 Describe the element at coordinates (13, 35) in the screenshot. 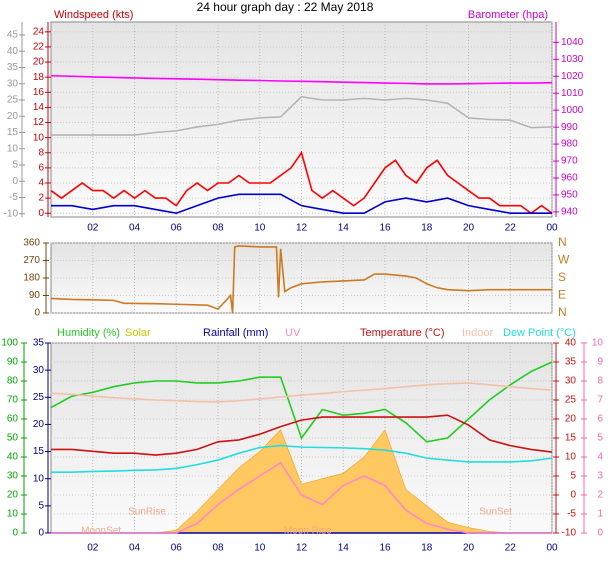

I see `y-tick-label: 45` at that location.